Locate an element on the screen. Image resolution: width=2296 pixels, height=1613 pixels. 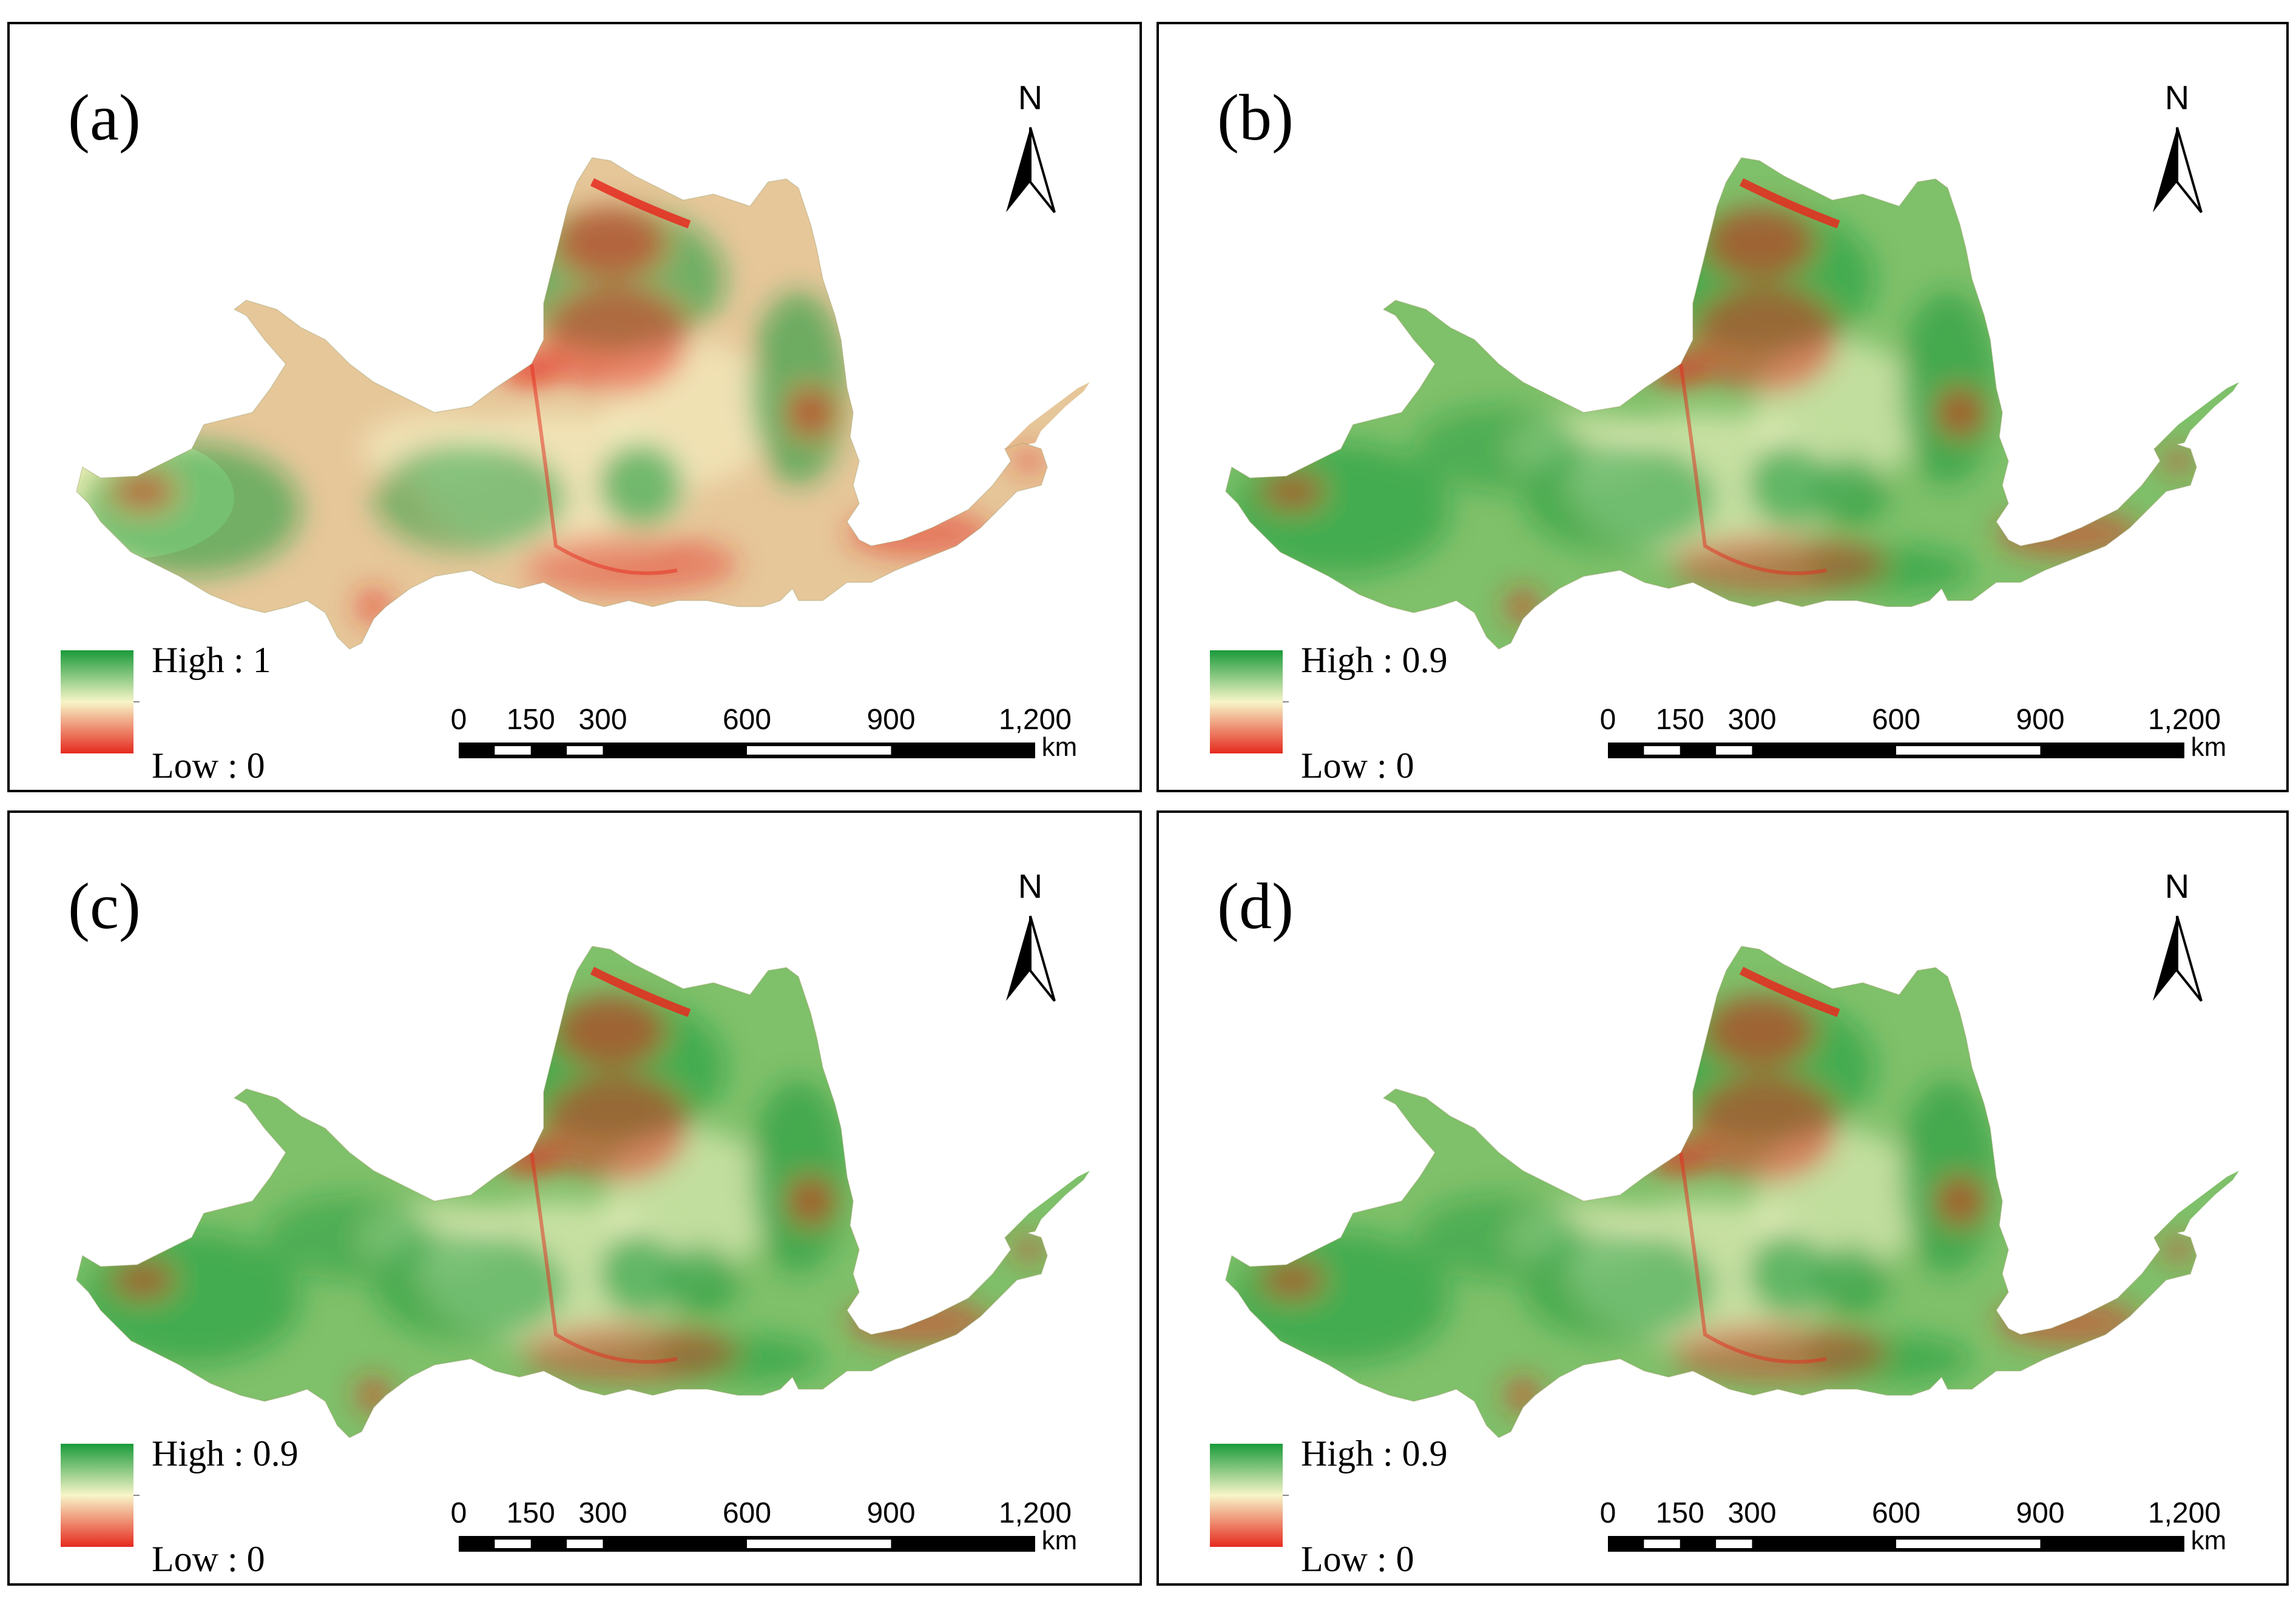
panel-label: (c) is located at coordinates (104, 907).